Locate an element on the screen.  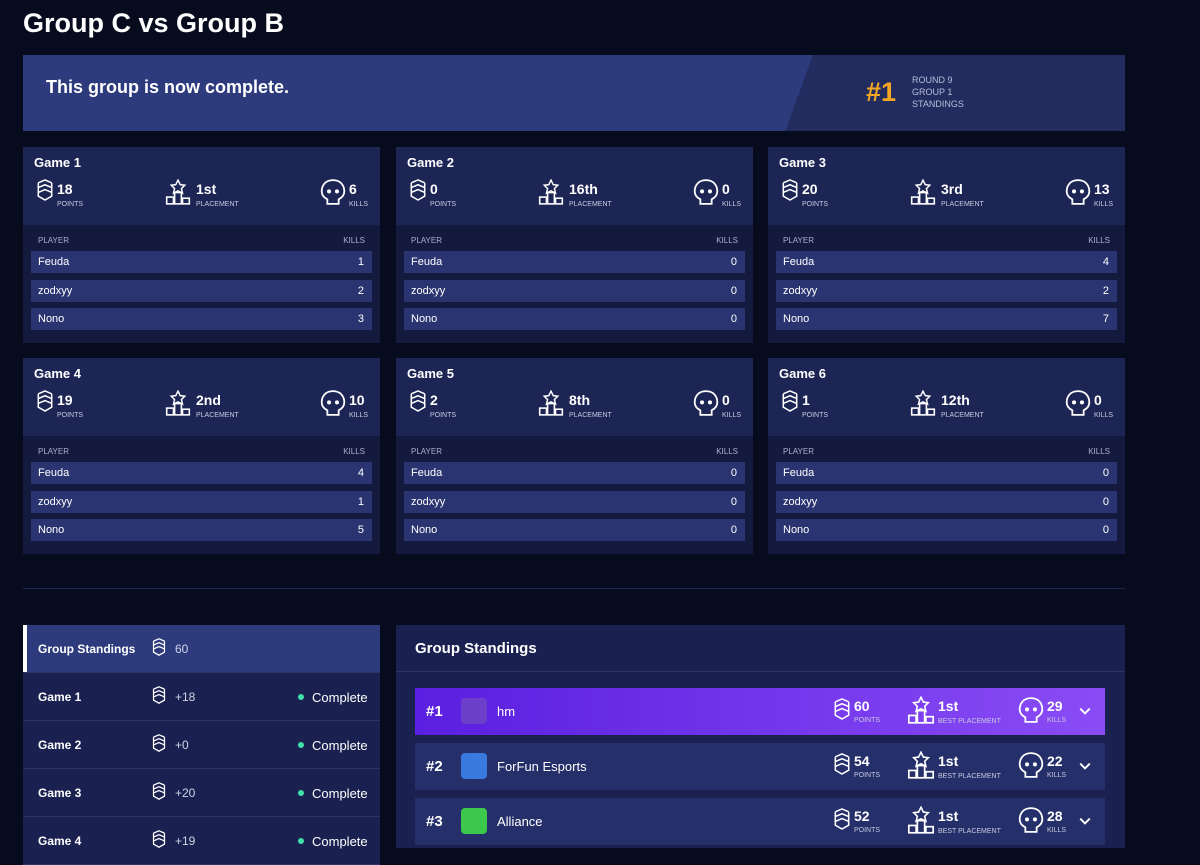
game-name: Game 6 is located at coordinates (802, 373).